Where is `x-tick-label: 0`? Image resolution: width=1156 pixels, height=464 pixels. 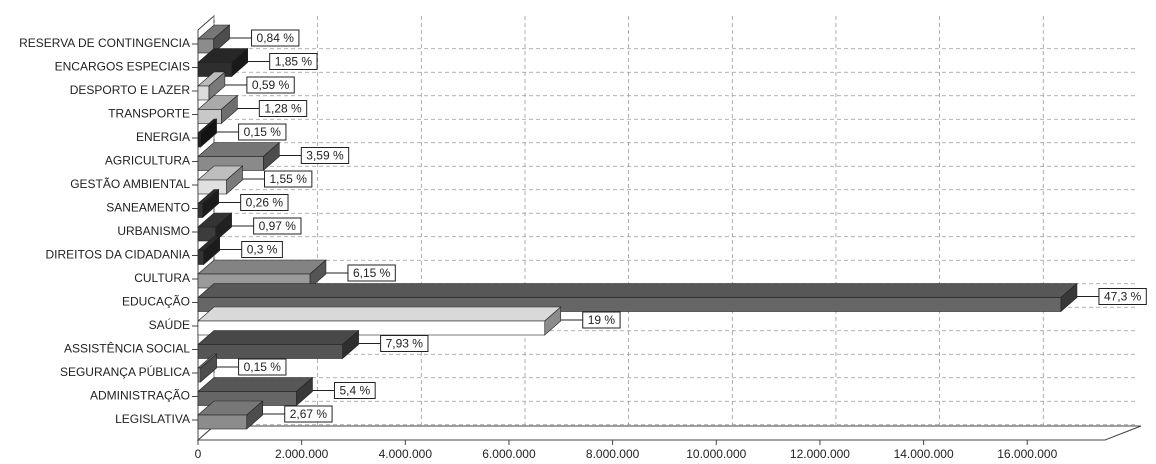
x-tick-label: 0 is located at coordinates (198, 454).